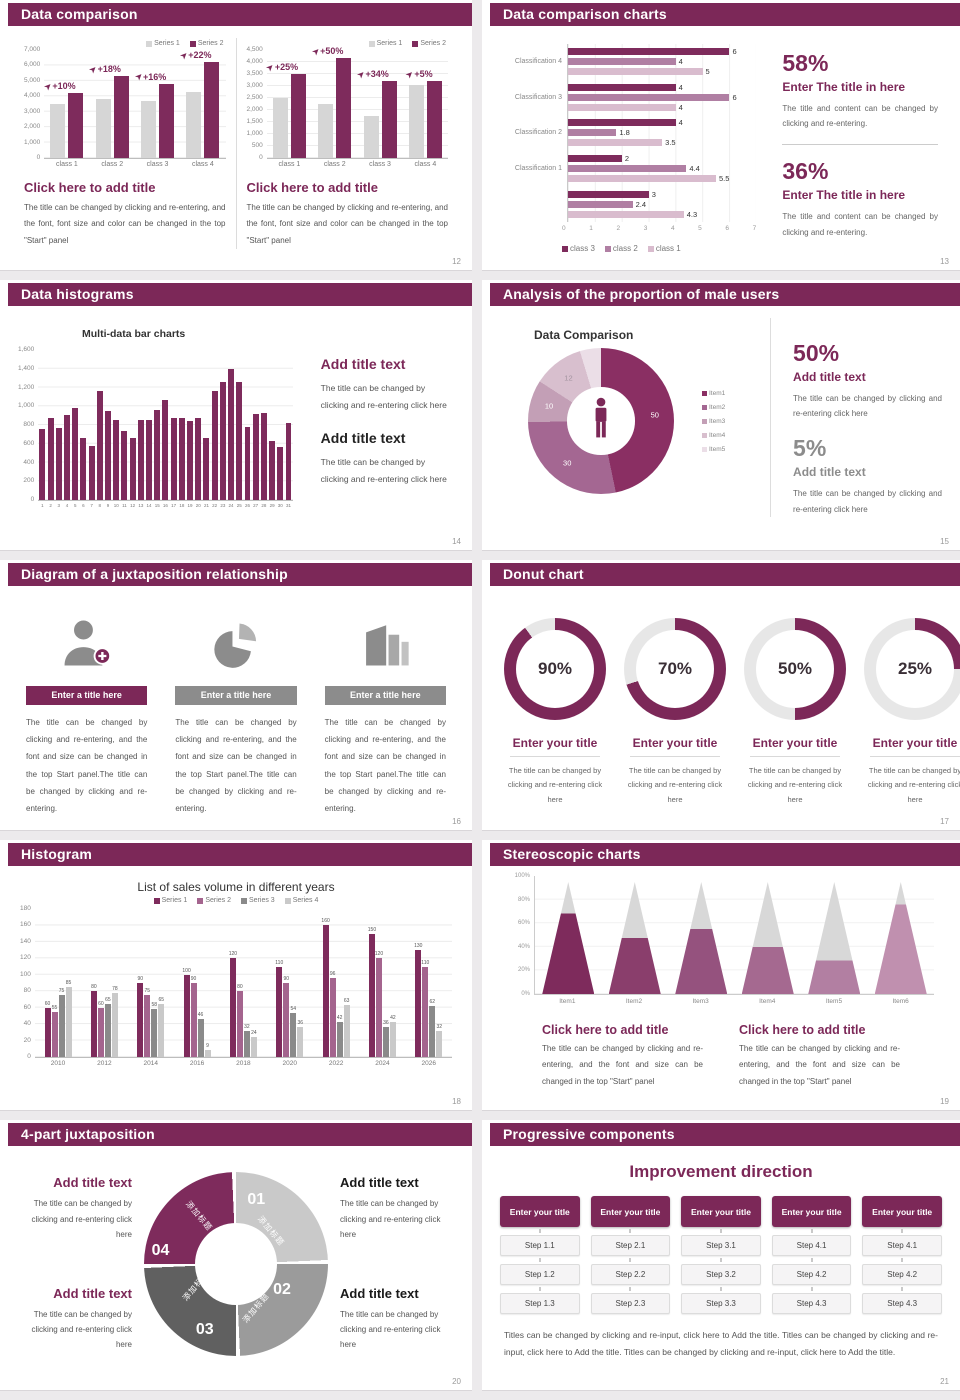  Describe the element at coordinates (165, 425) in the screenshot. I see `plot-area` at that location.